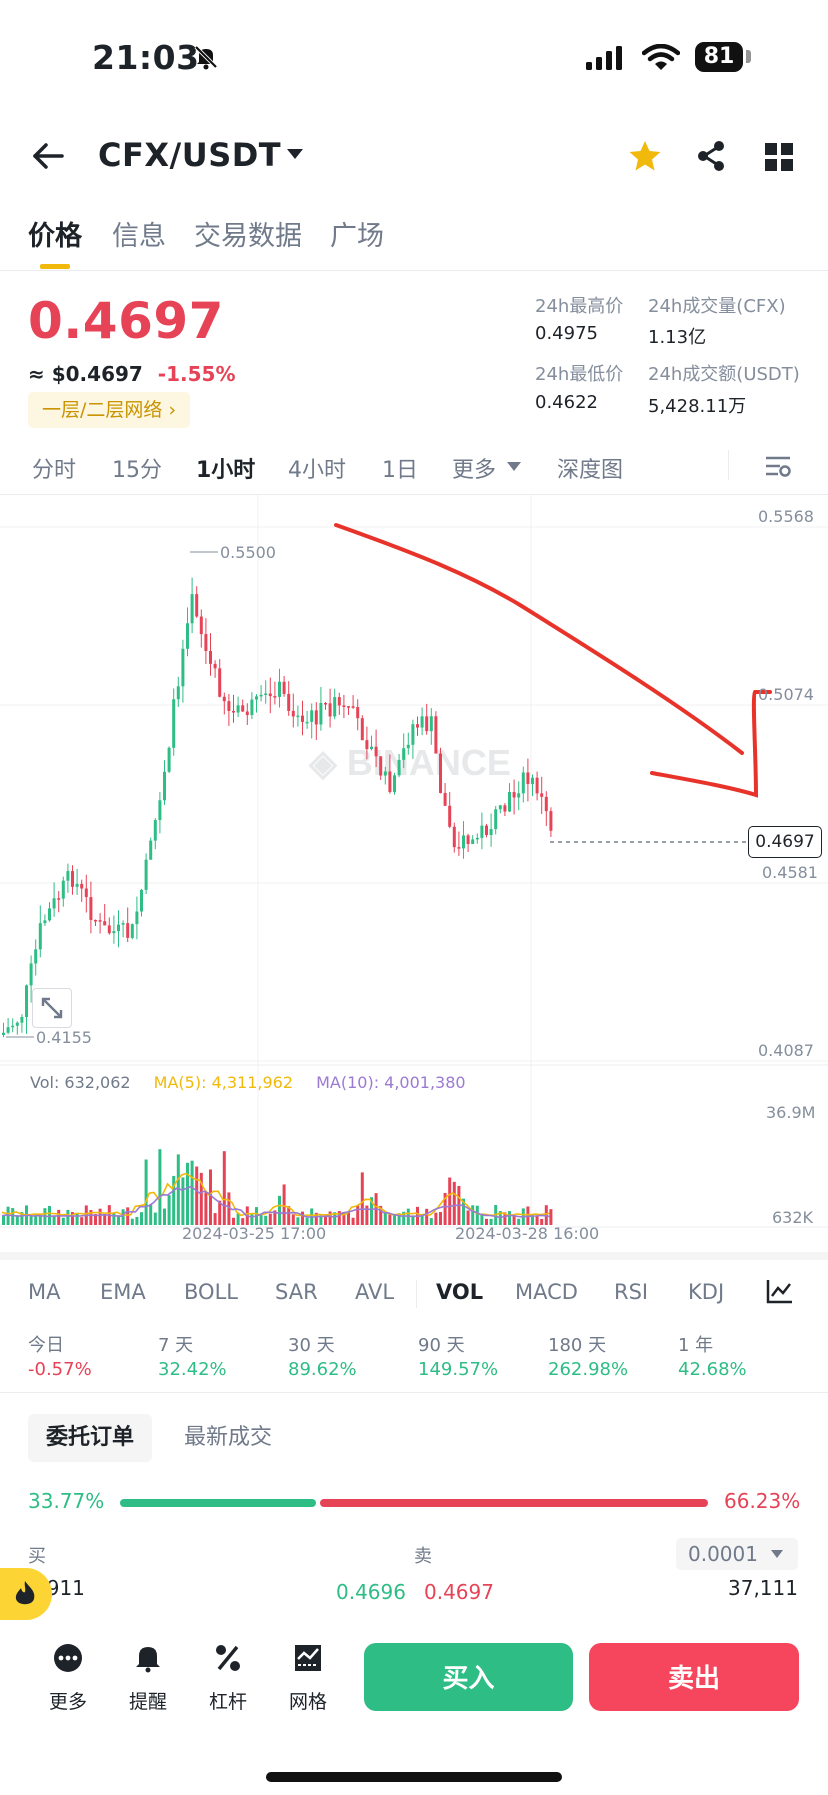  I want to click on indicator-settings-icon, so click(779, 1292).